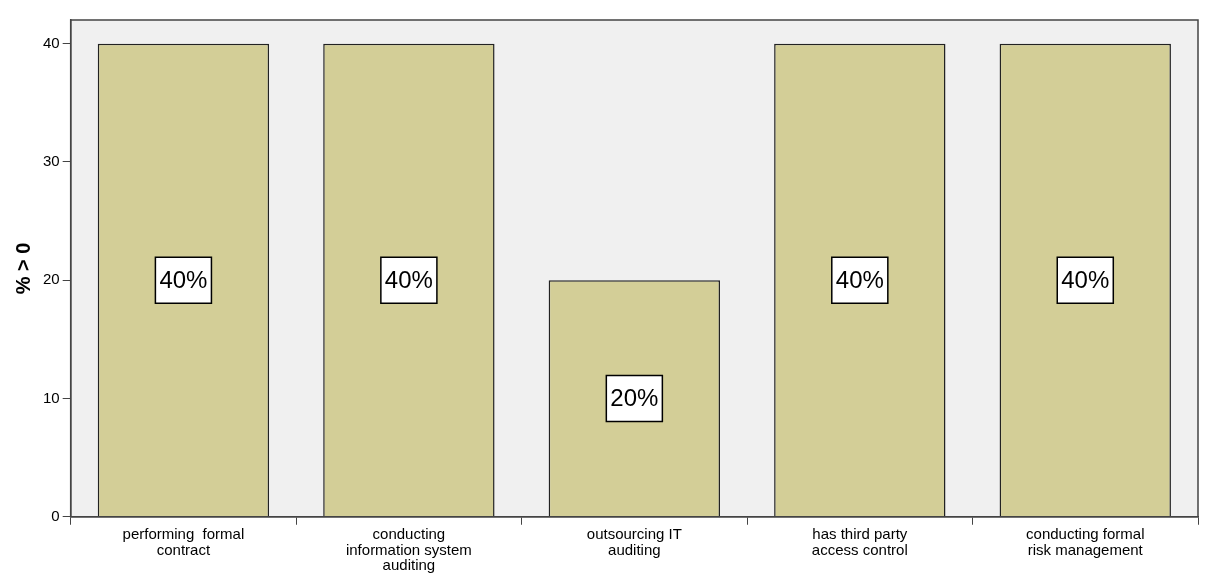 The height and width of the screenshot is (584, 1210). I want to click on x-tick-label: outsourcing IT auditing, so click(634, 541).